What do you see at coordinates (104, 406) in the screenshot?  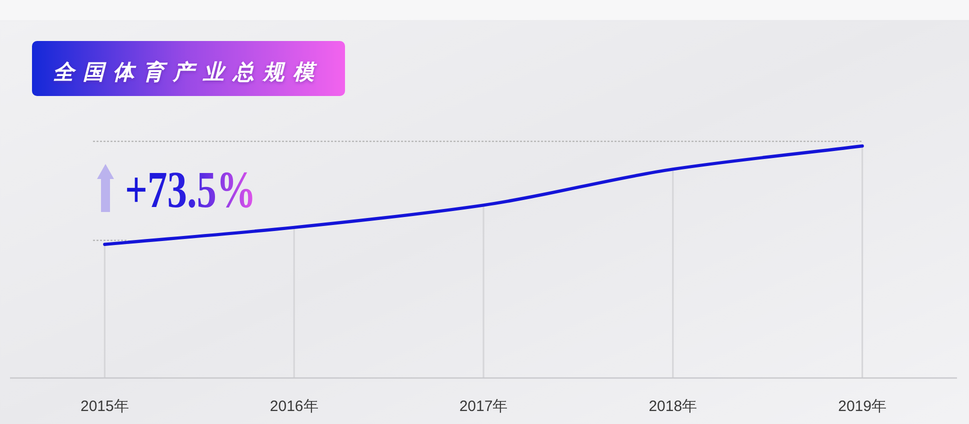 I see `x-tick-label: 2015年` at bounding box center [104, 406].